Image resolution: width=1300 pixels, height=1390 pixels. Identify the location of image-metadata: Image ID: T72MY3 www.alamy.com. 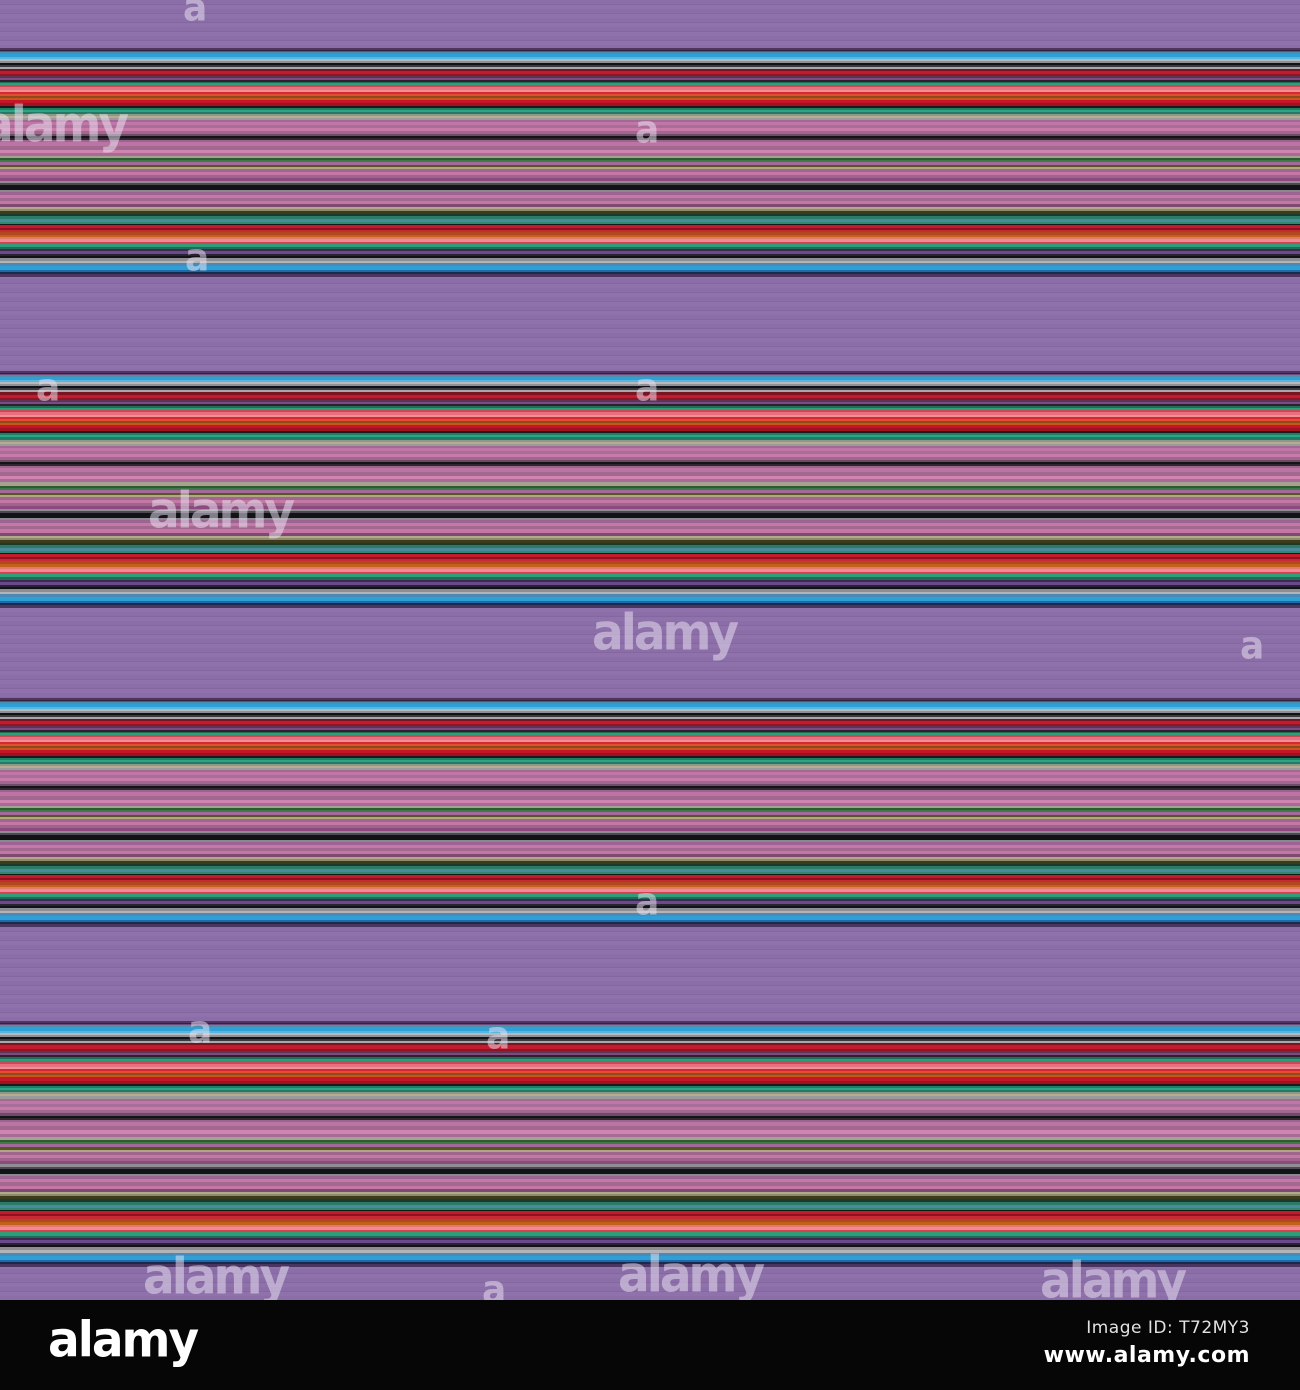
(1147, 1343).